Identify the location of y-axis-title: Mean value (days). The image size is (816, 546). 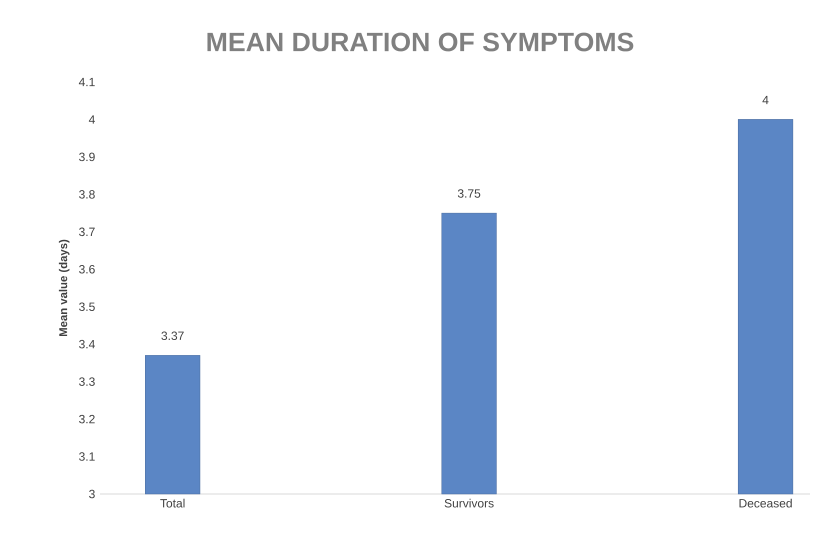
(64, 288).